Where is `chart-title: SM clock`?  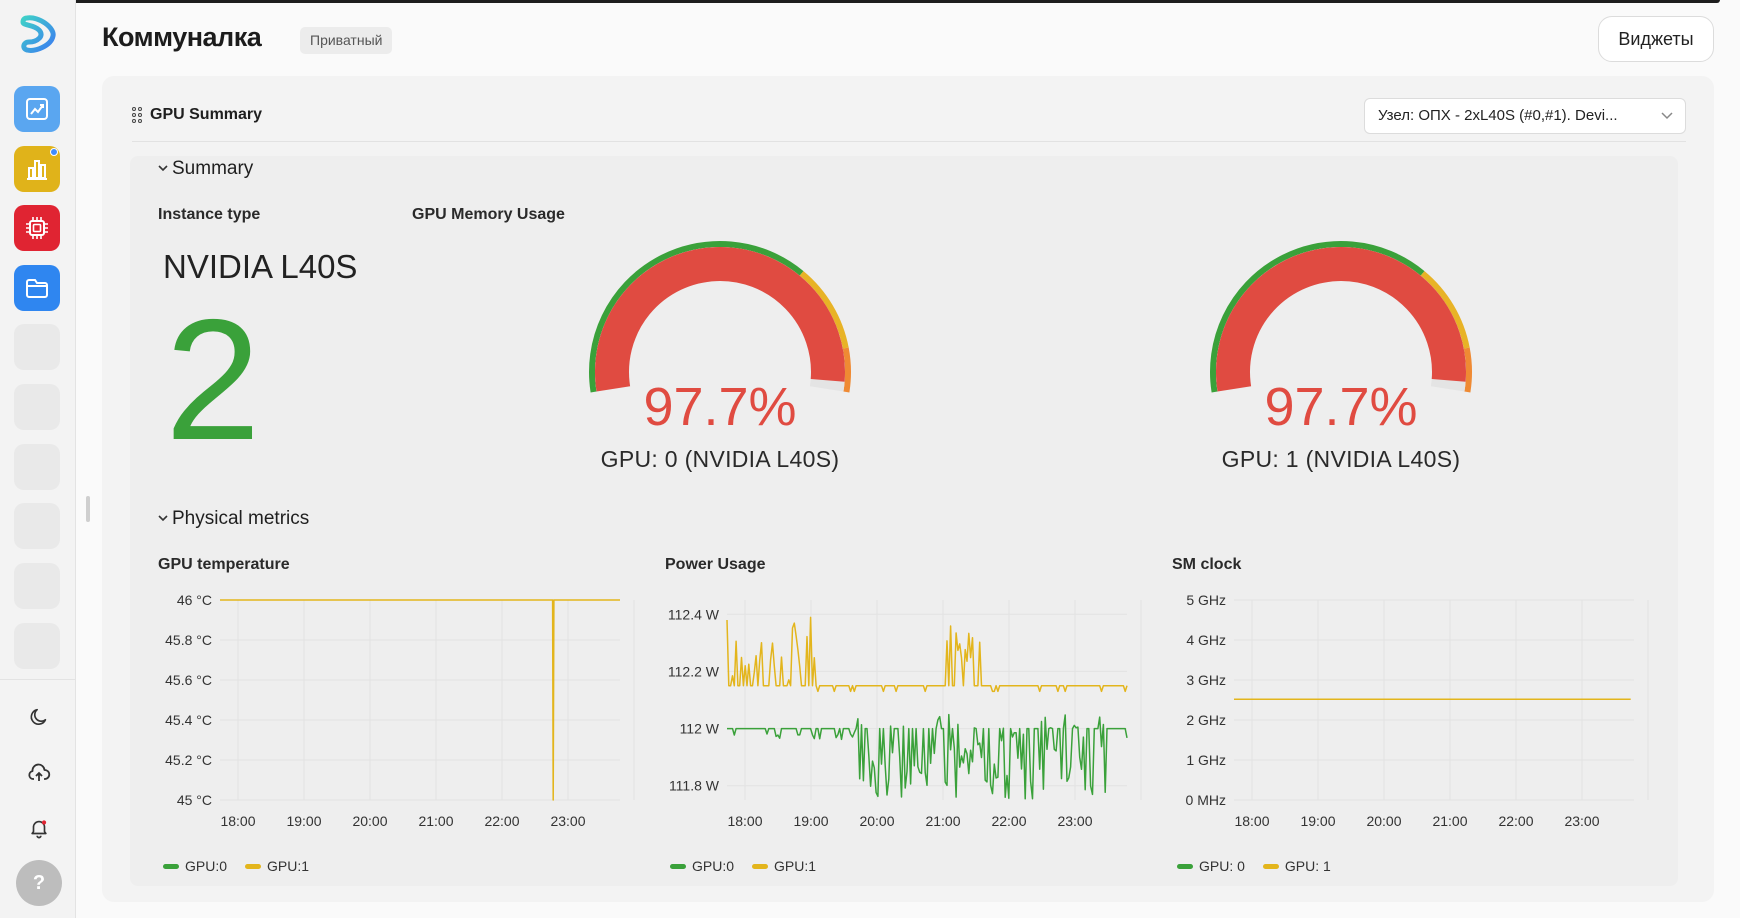 chart-title: SM clock is located at coordinates (1207, 564).